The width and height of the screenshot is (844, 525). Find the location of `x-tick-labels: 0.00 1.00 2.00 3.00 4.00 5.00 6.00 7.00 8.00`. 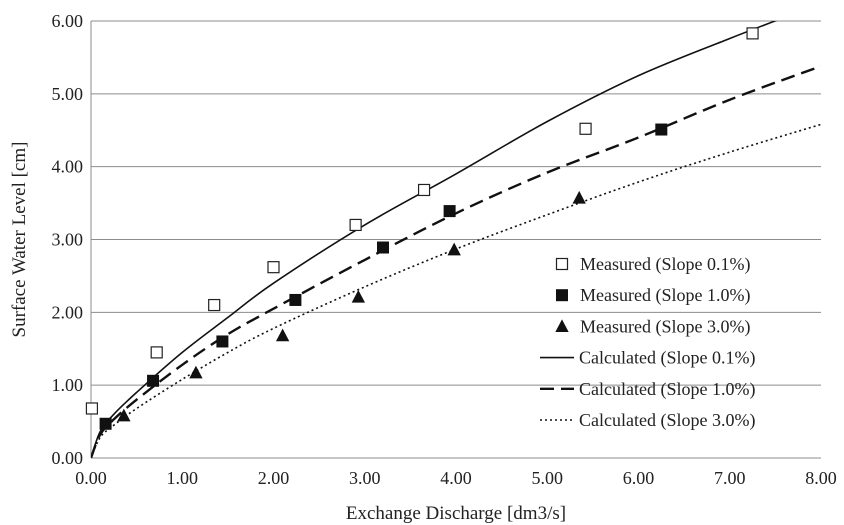

x-tick-labels: 0.00 1.00 2.00 3.00 4.00 5.00 6.00 7.00 8.00 is located at coordinates (456, 478).